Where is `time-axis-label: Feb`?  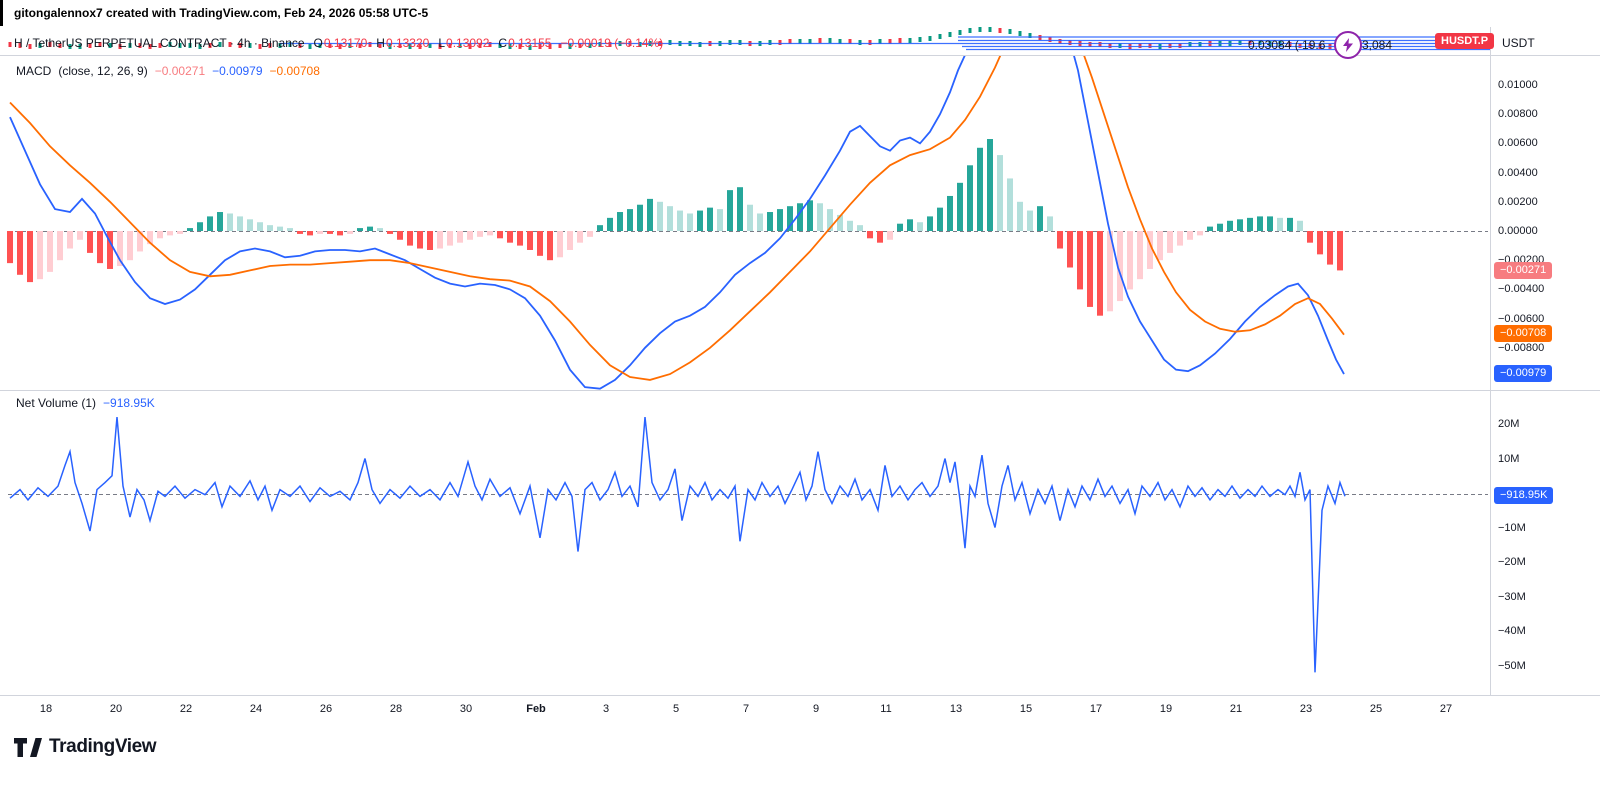 time-axis-label: Feb is located at coordinates (536, 709).